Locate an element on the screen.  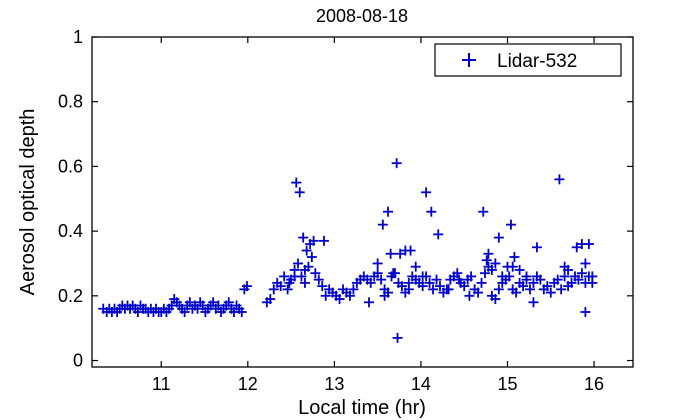
legend-label: Lidar-532 is located at coordinates (537, 61).